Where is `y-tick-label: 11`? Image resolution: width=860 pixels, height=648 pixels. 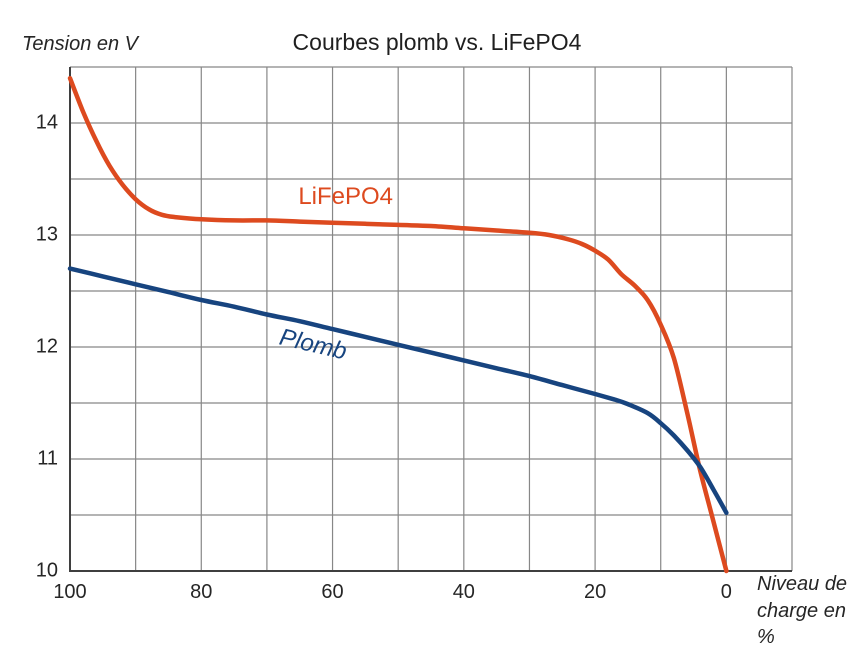 y-tick-label: 11 is located at coordinates (47, 458).